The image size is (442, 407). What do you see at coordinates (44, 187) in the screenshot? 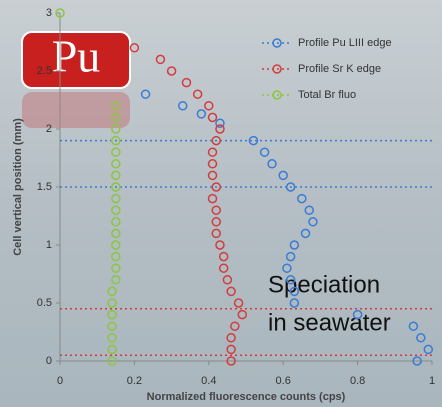
I see `y-tick-label: 1.5` at bounding box center [44, 187].